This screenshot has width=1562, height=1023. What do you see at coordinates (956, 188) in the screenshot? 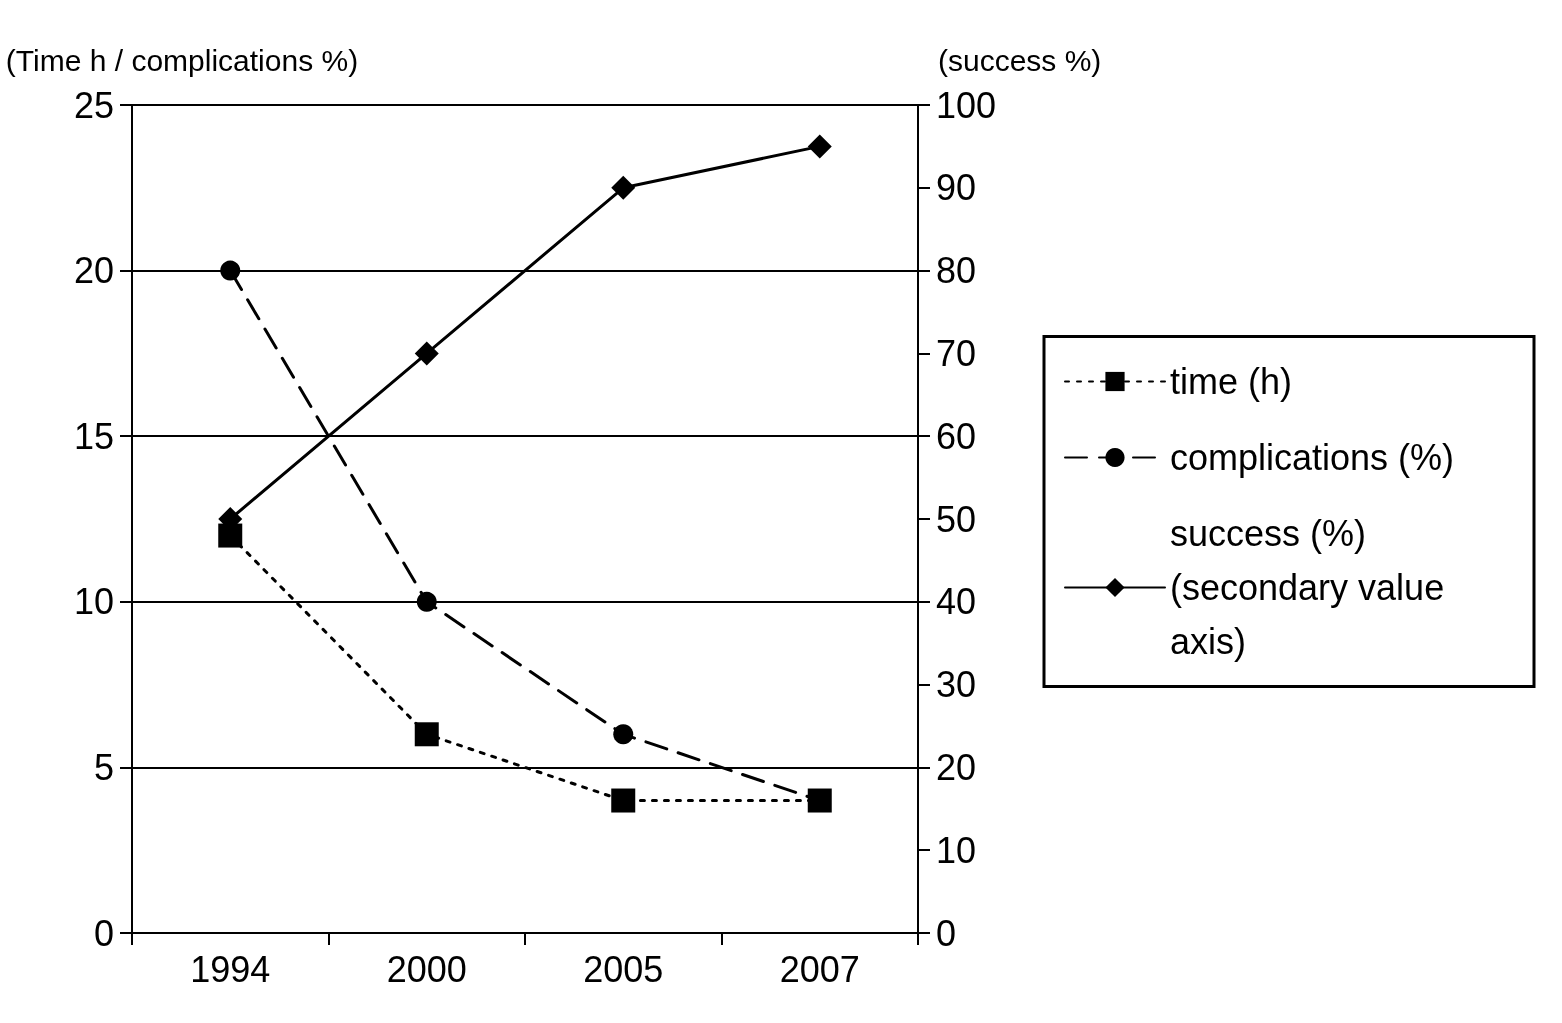
I see `y2-tick-label: 90` at bounding box center [956, 188].